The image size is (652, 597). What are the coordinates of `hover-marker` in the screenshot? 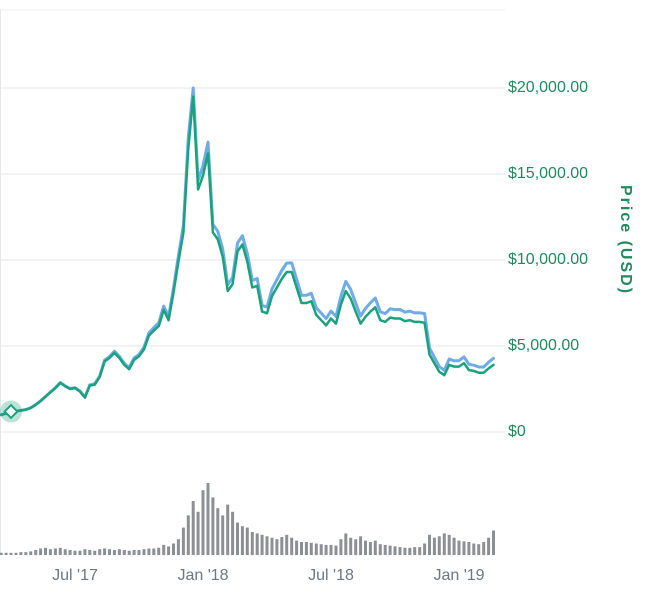 It's located at (11, 411).